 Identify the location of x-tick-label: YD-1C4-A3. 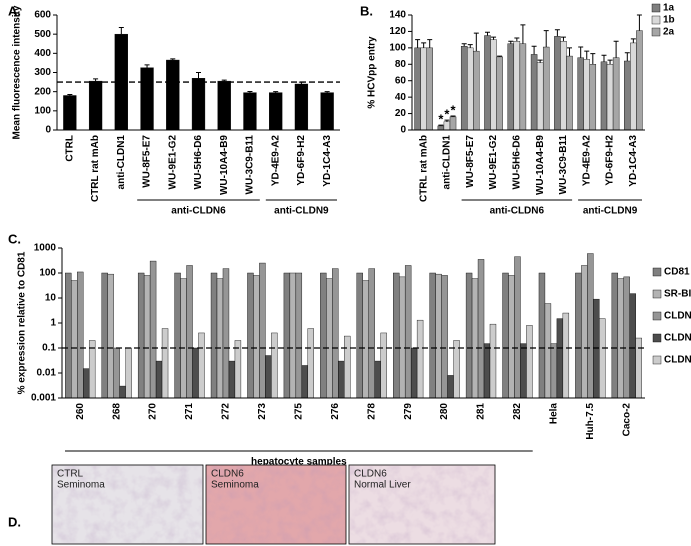
(633, 161).